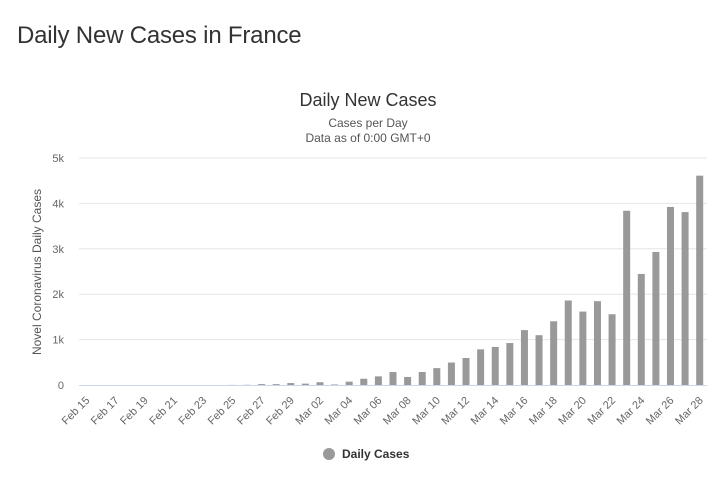 This screenshot has width=724, height=491. Describe the element at coordinates (309, 411) in the screenshot. I see `x-tick-label: Mar 02` at that location.